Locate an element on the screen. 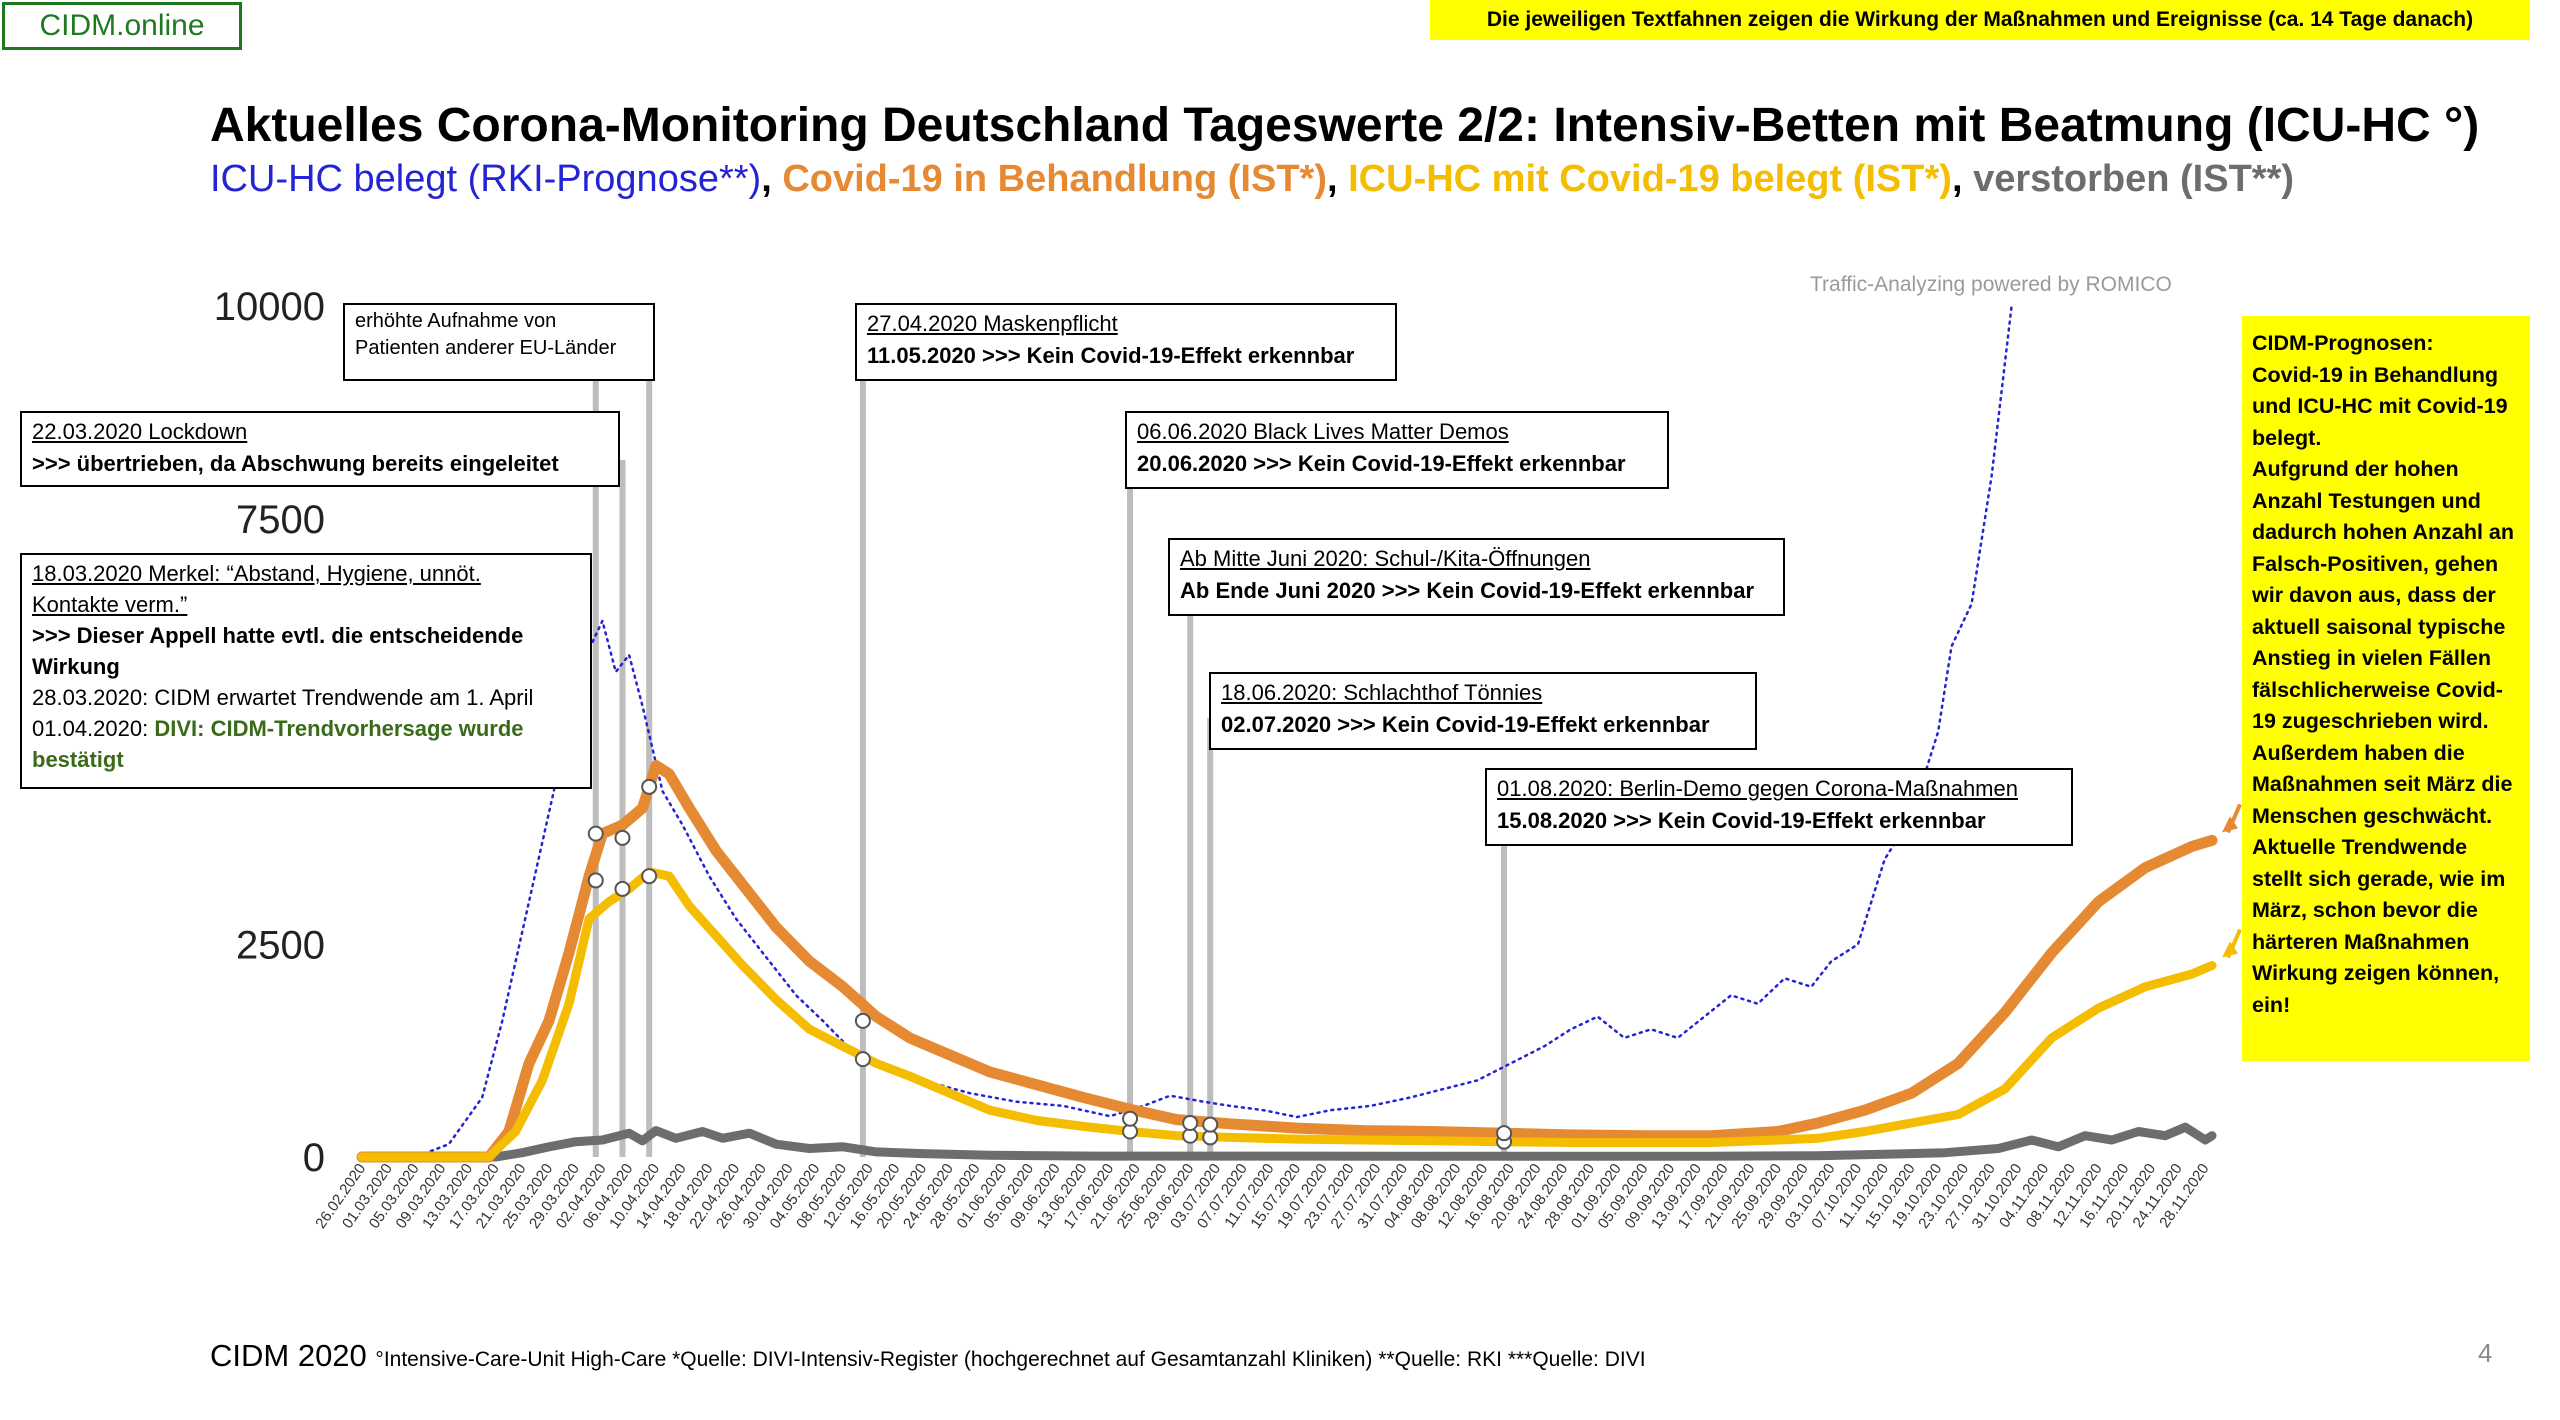  brand-logo: CIDM.online is located at coordinates (122, 26).